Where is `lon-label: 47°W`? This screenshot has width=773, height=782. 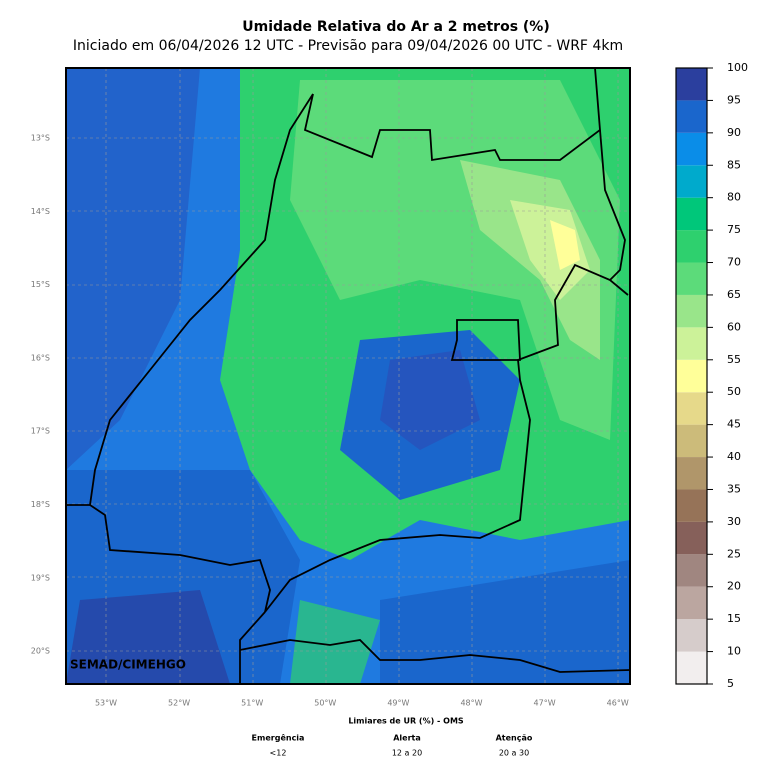 lon-label: 47°W is located at coordinates (545, 703).